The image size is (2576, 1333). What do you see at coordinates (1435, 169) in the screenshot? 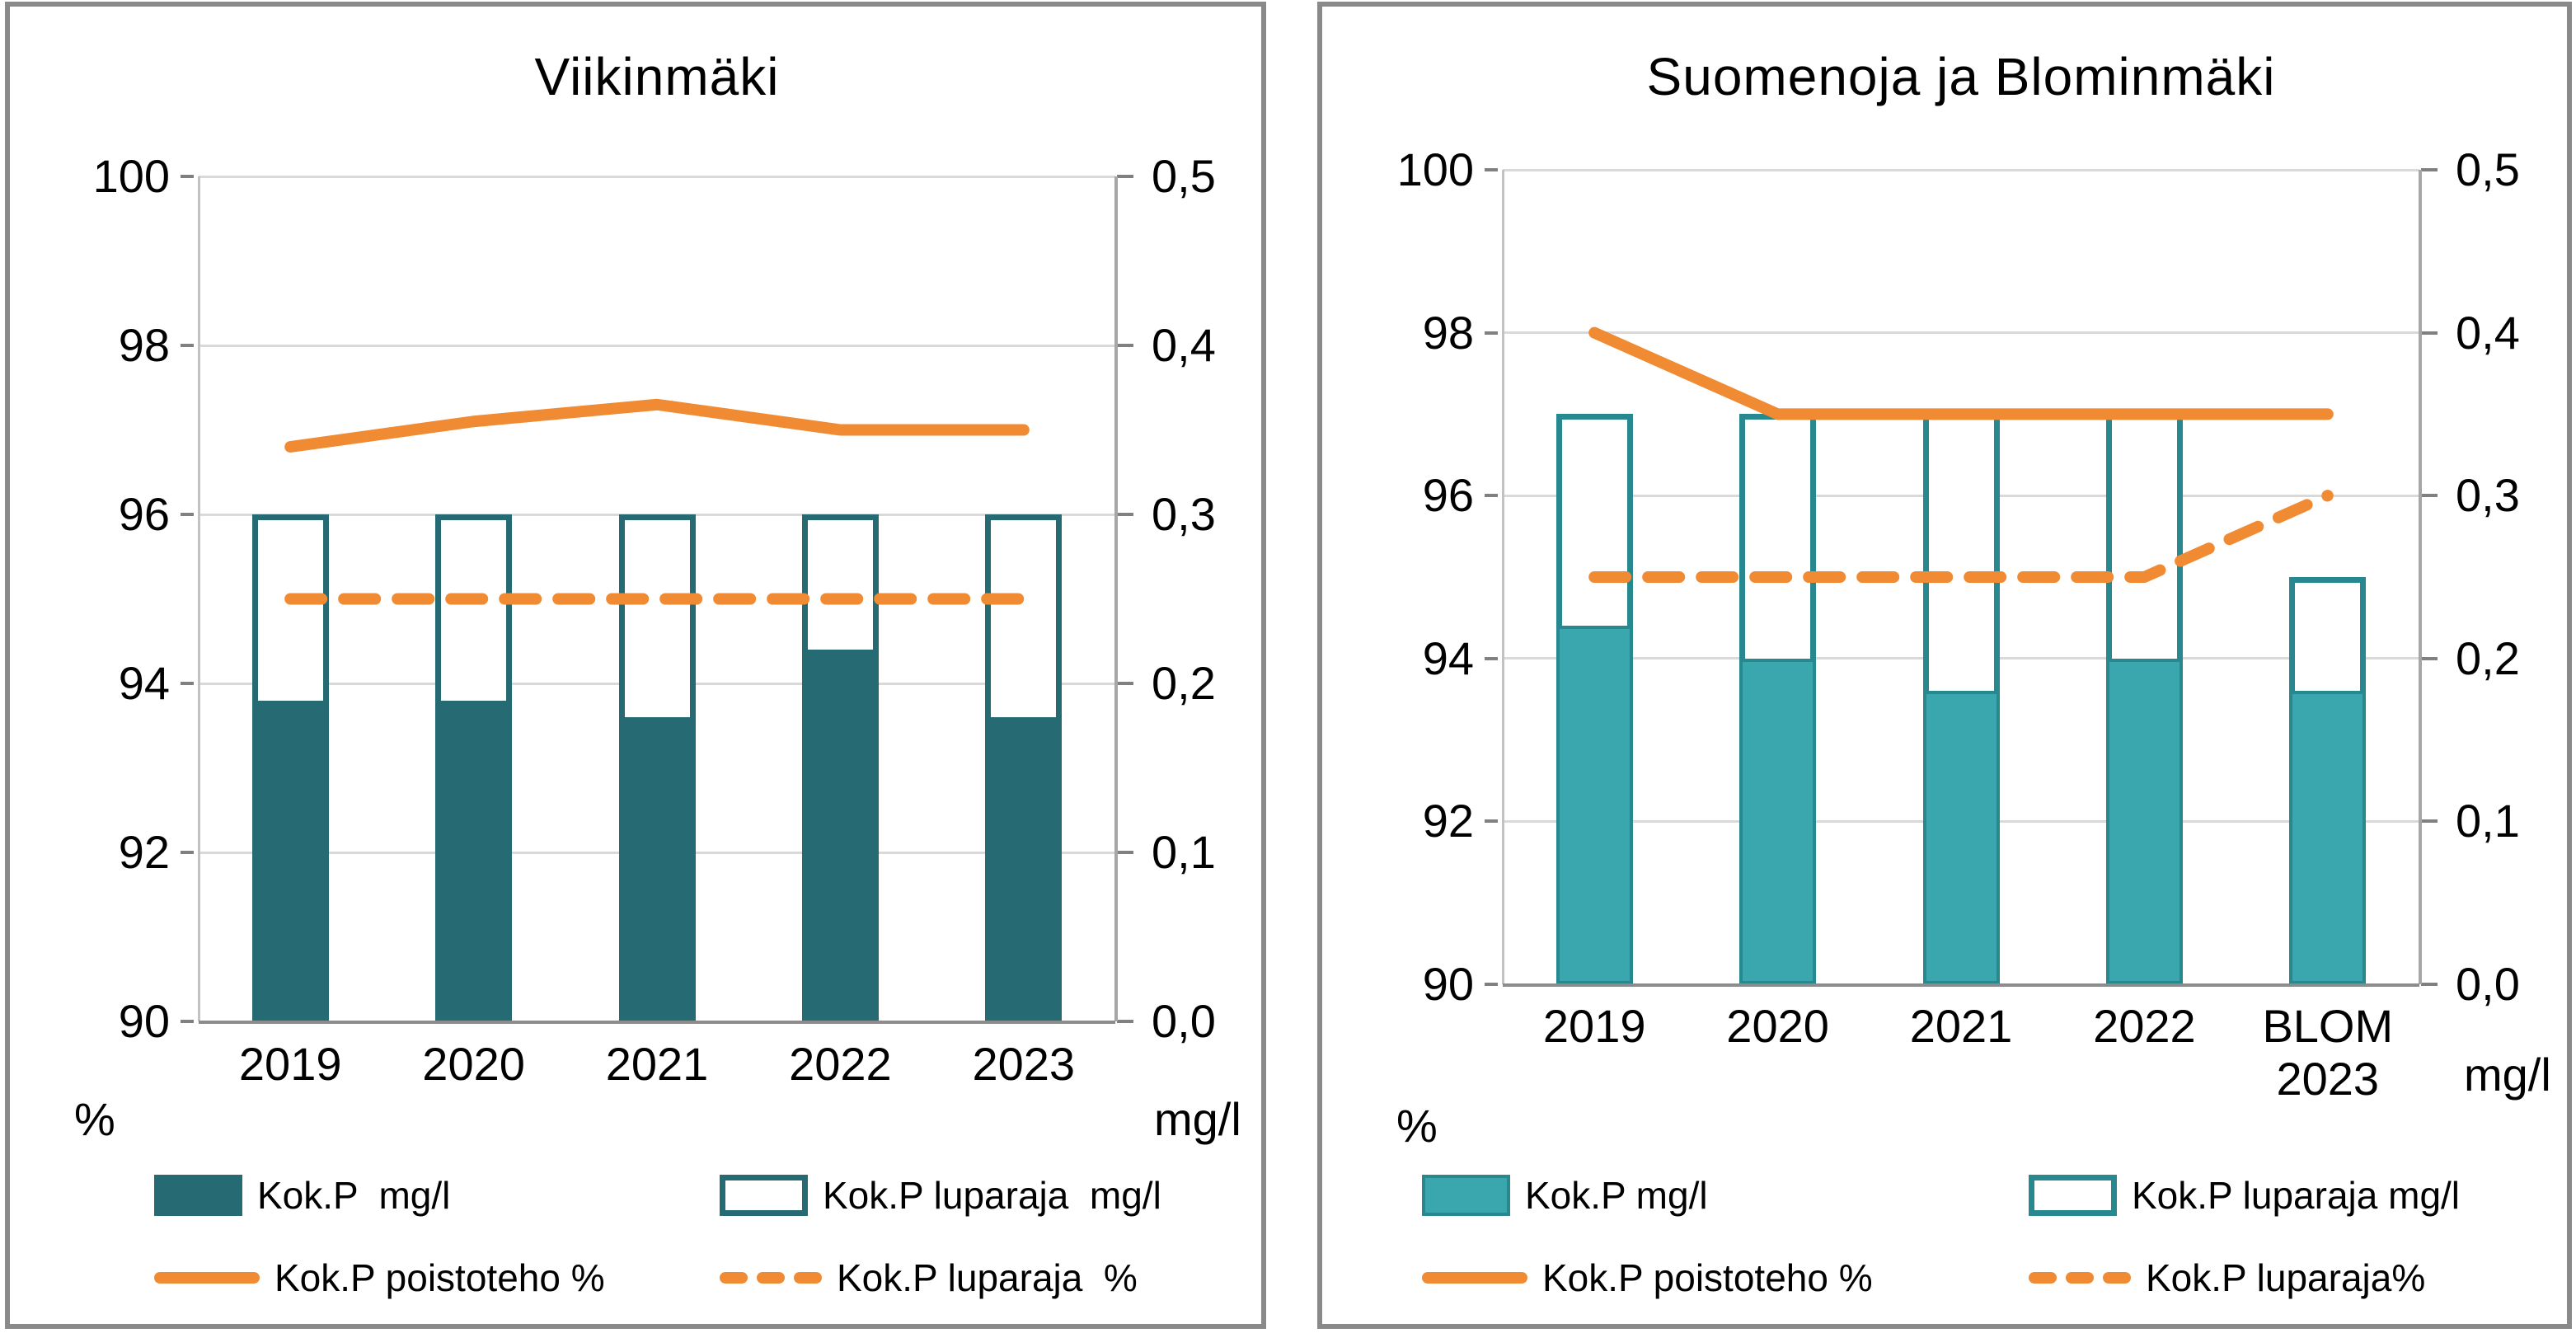
I see `y-axis-tick-label-left: 100` at bounding box center [1435, 169].